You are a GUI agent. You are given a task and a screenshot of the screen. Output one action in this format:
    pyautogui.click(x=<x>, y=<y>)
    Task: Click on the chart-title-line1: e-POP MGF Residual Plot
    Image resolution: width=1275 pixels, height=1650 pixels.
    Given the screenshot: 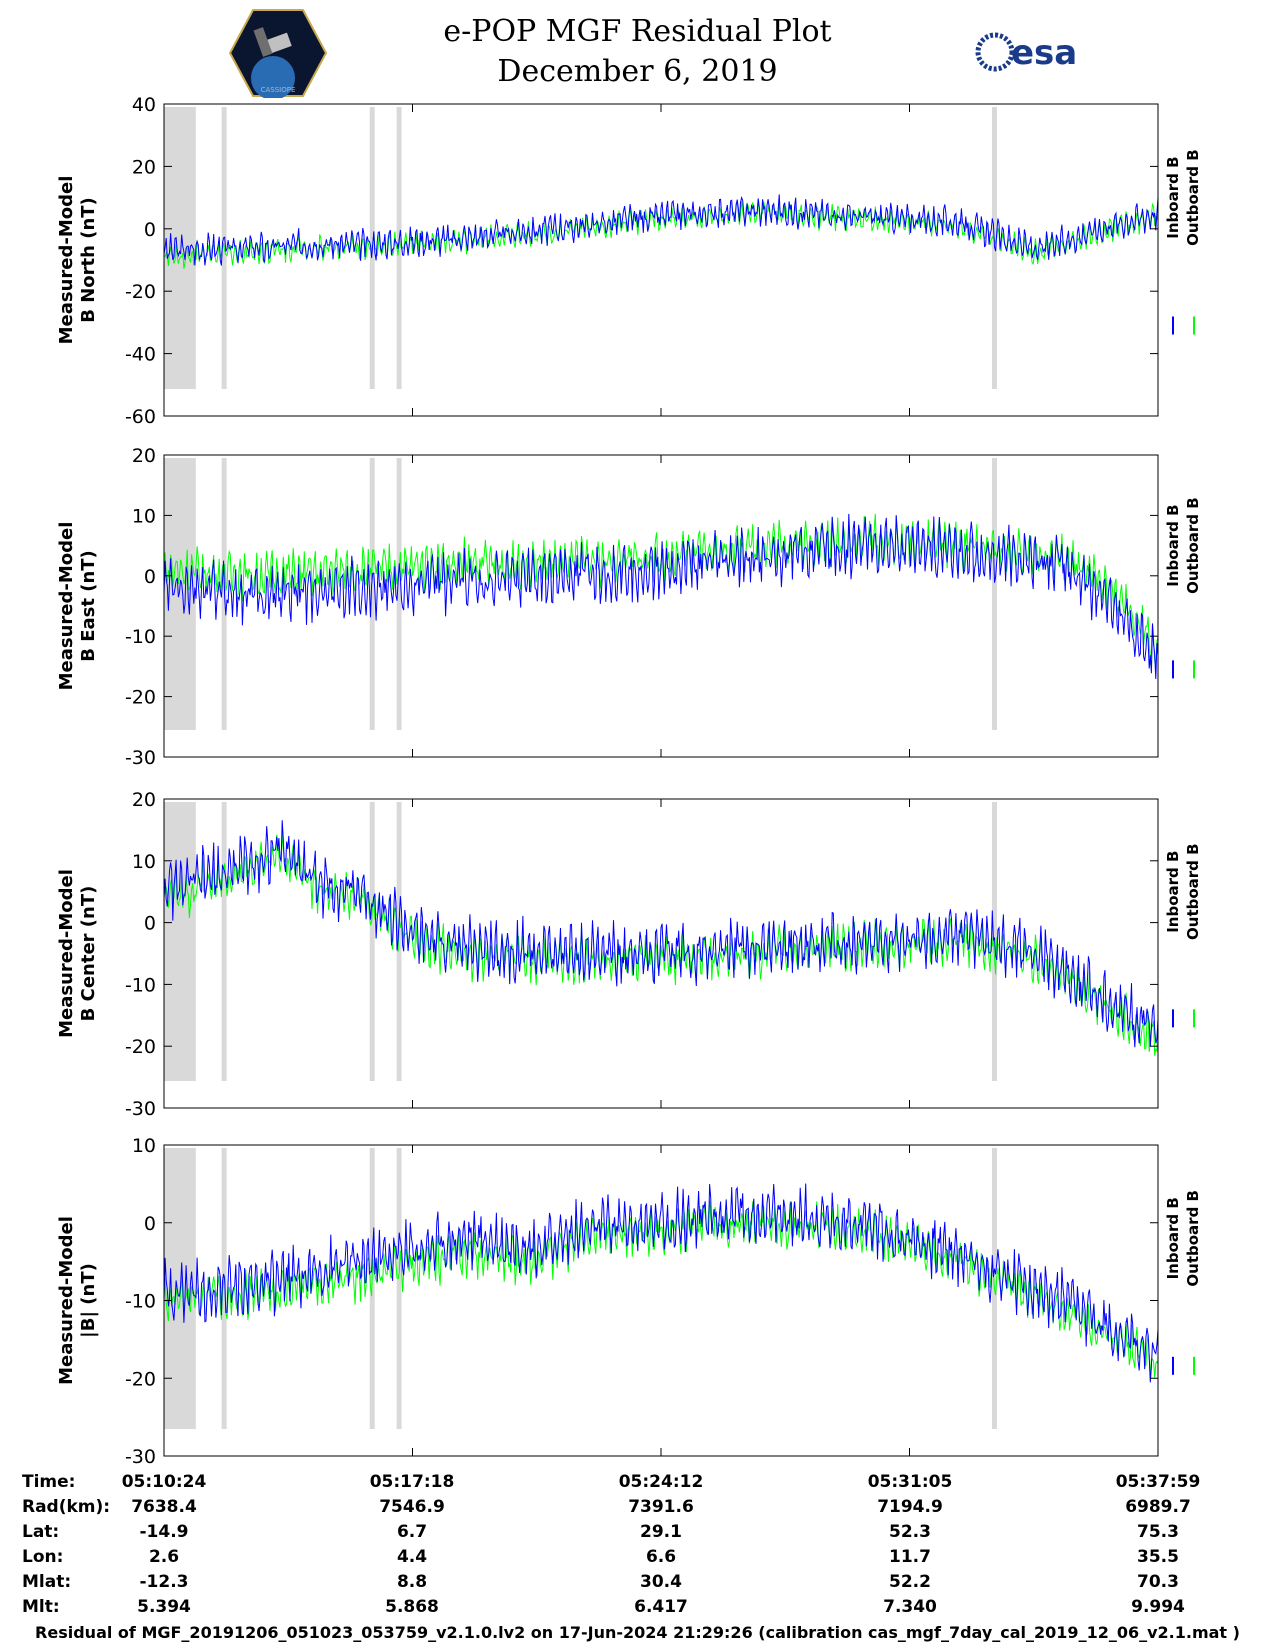 What is the action you would take?
    pyautogui.click(x=637, y=31)
    